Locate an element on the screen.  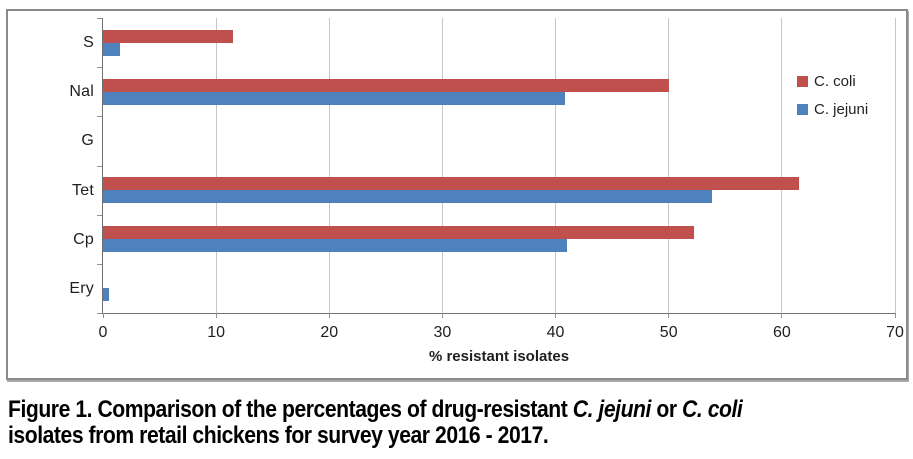
bar-c--coli-cp is located at coordinates (398, 233).